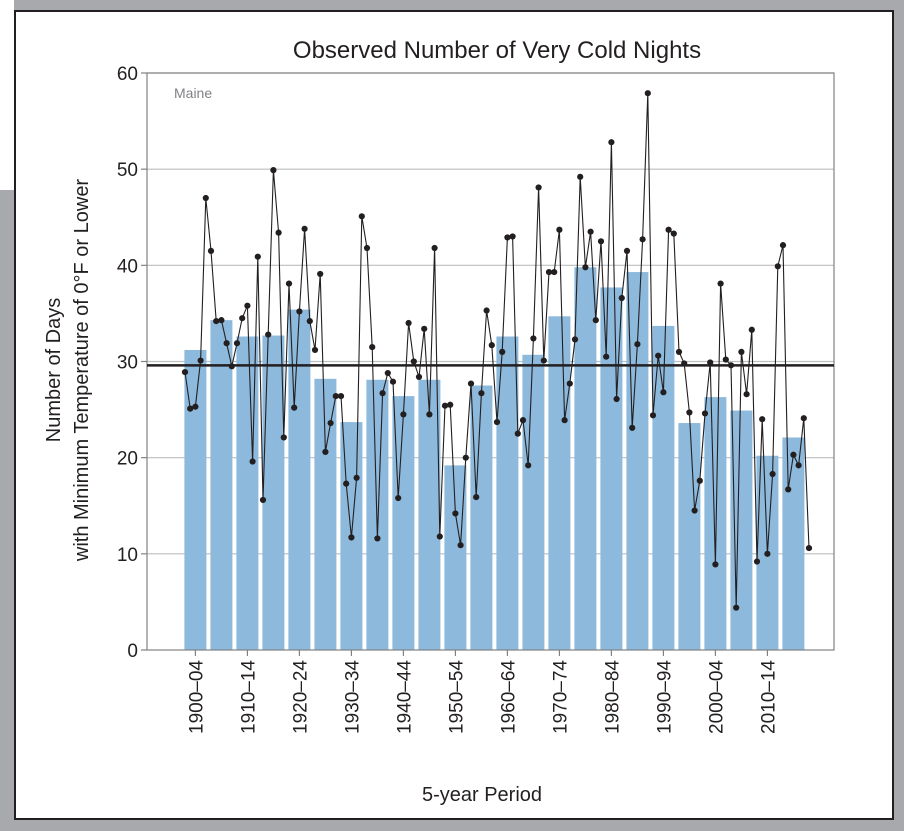 The width and height of the screenshot is (904, 831). I want to click on x-tick-label: 1940–44, so click(404, 697).